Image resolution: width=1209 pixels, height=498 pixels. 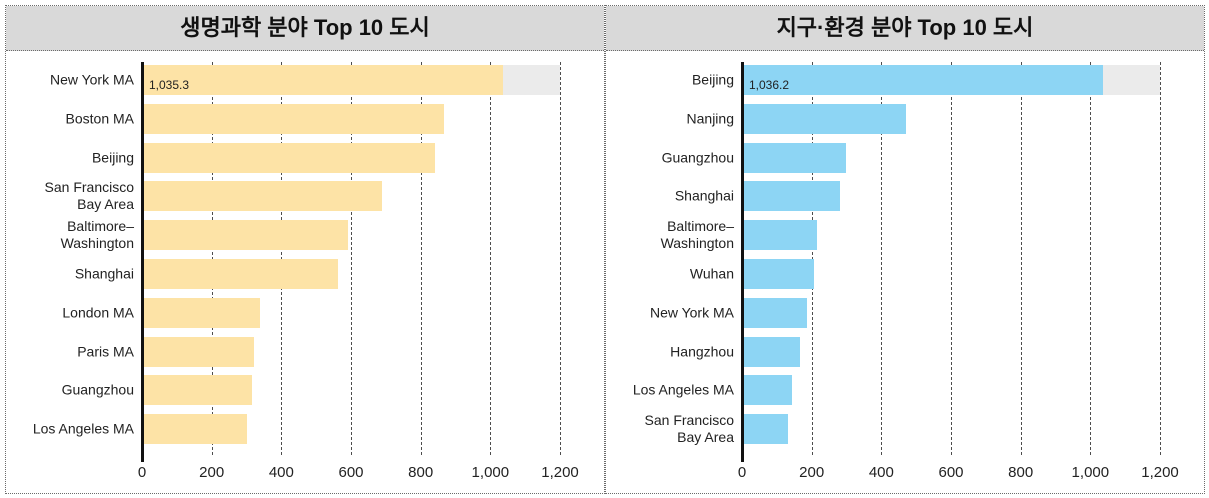 What do you see at coordinates (702, 351) in the screenshot?
I see `category-label: Hangzhou` at bounding box center [702, 351].